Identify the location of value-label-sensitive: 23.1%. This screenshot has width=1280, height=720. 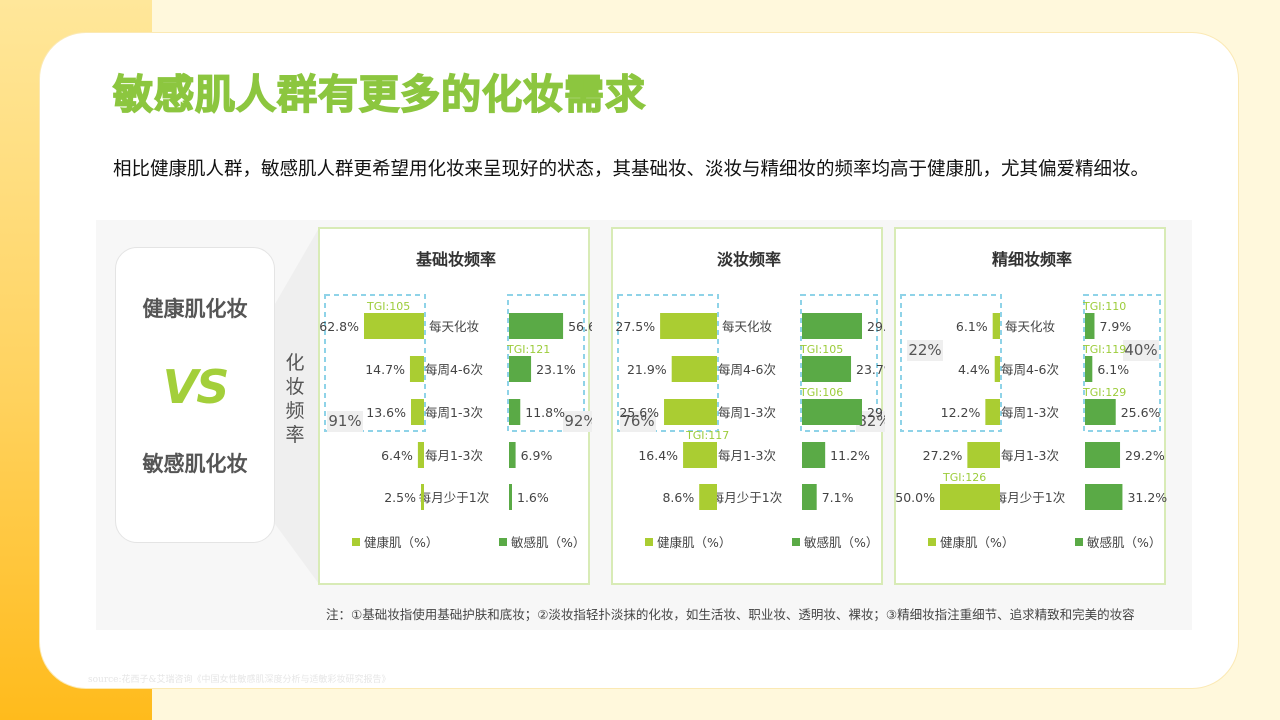
(556, 369).